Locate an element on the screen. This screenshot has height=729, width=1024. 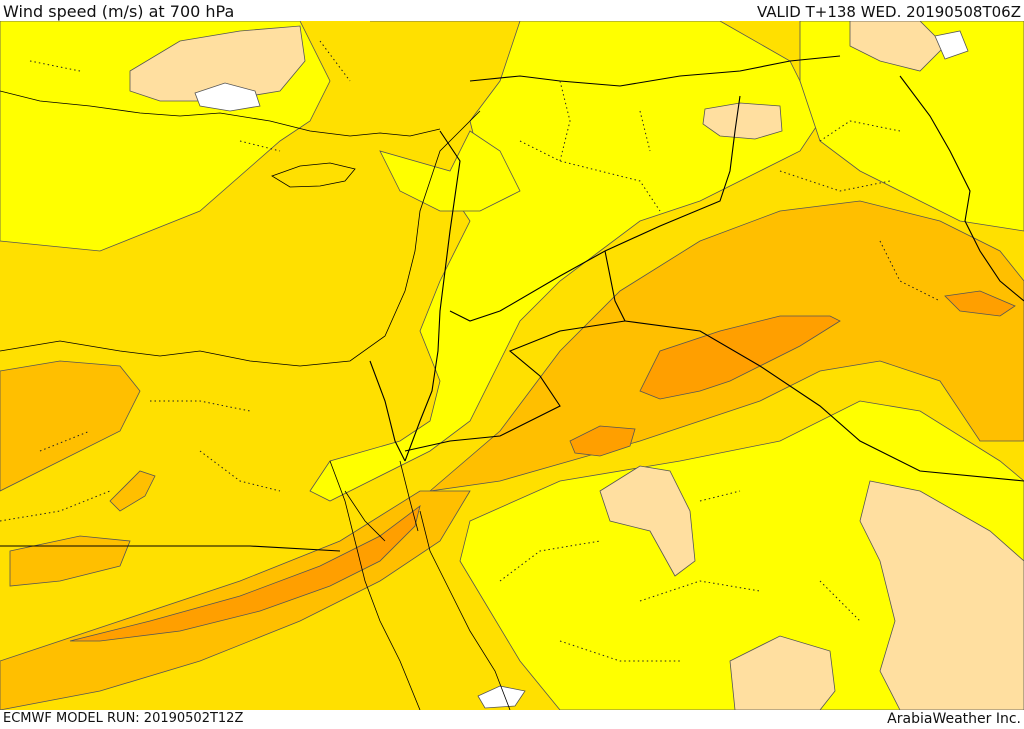
field-darkorange-core-sinai is located at coordinates (245, 573).